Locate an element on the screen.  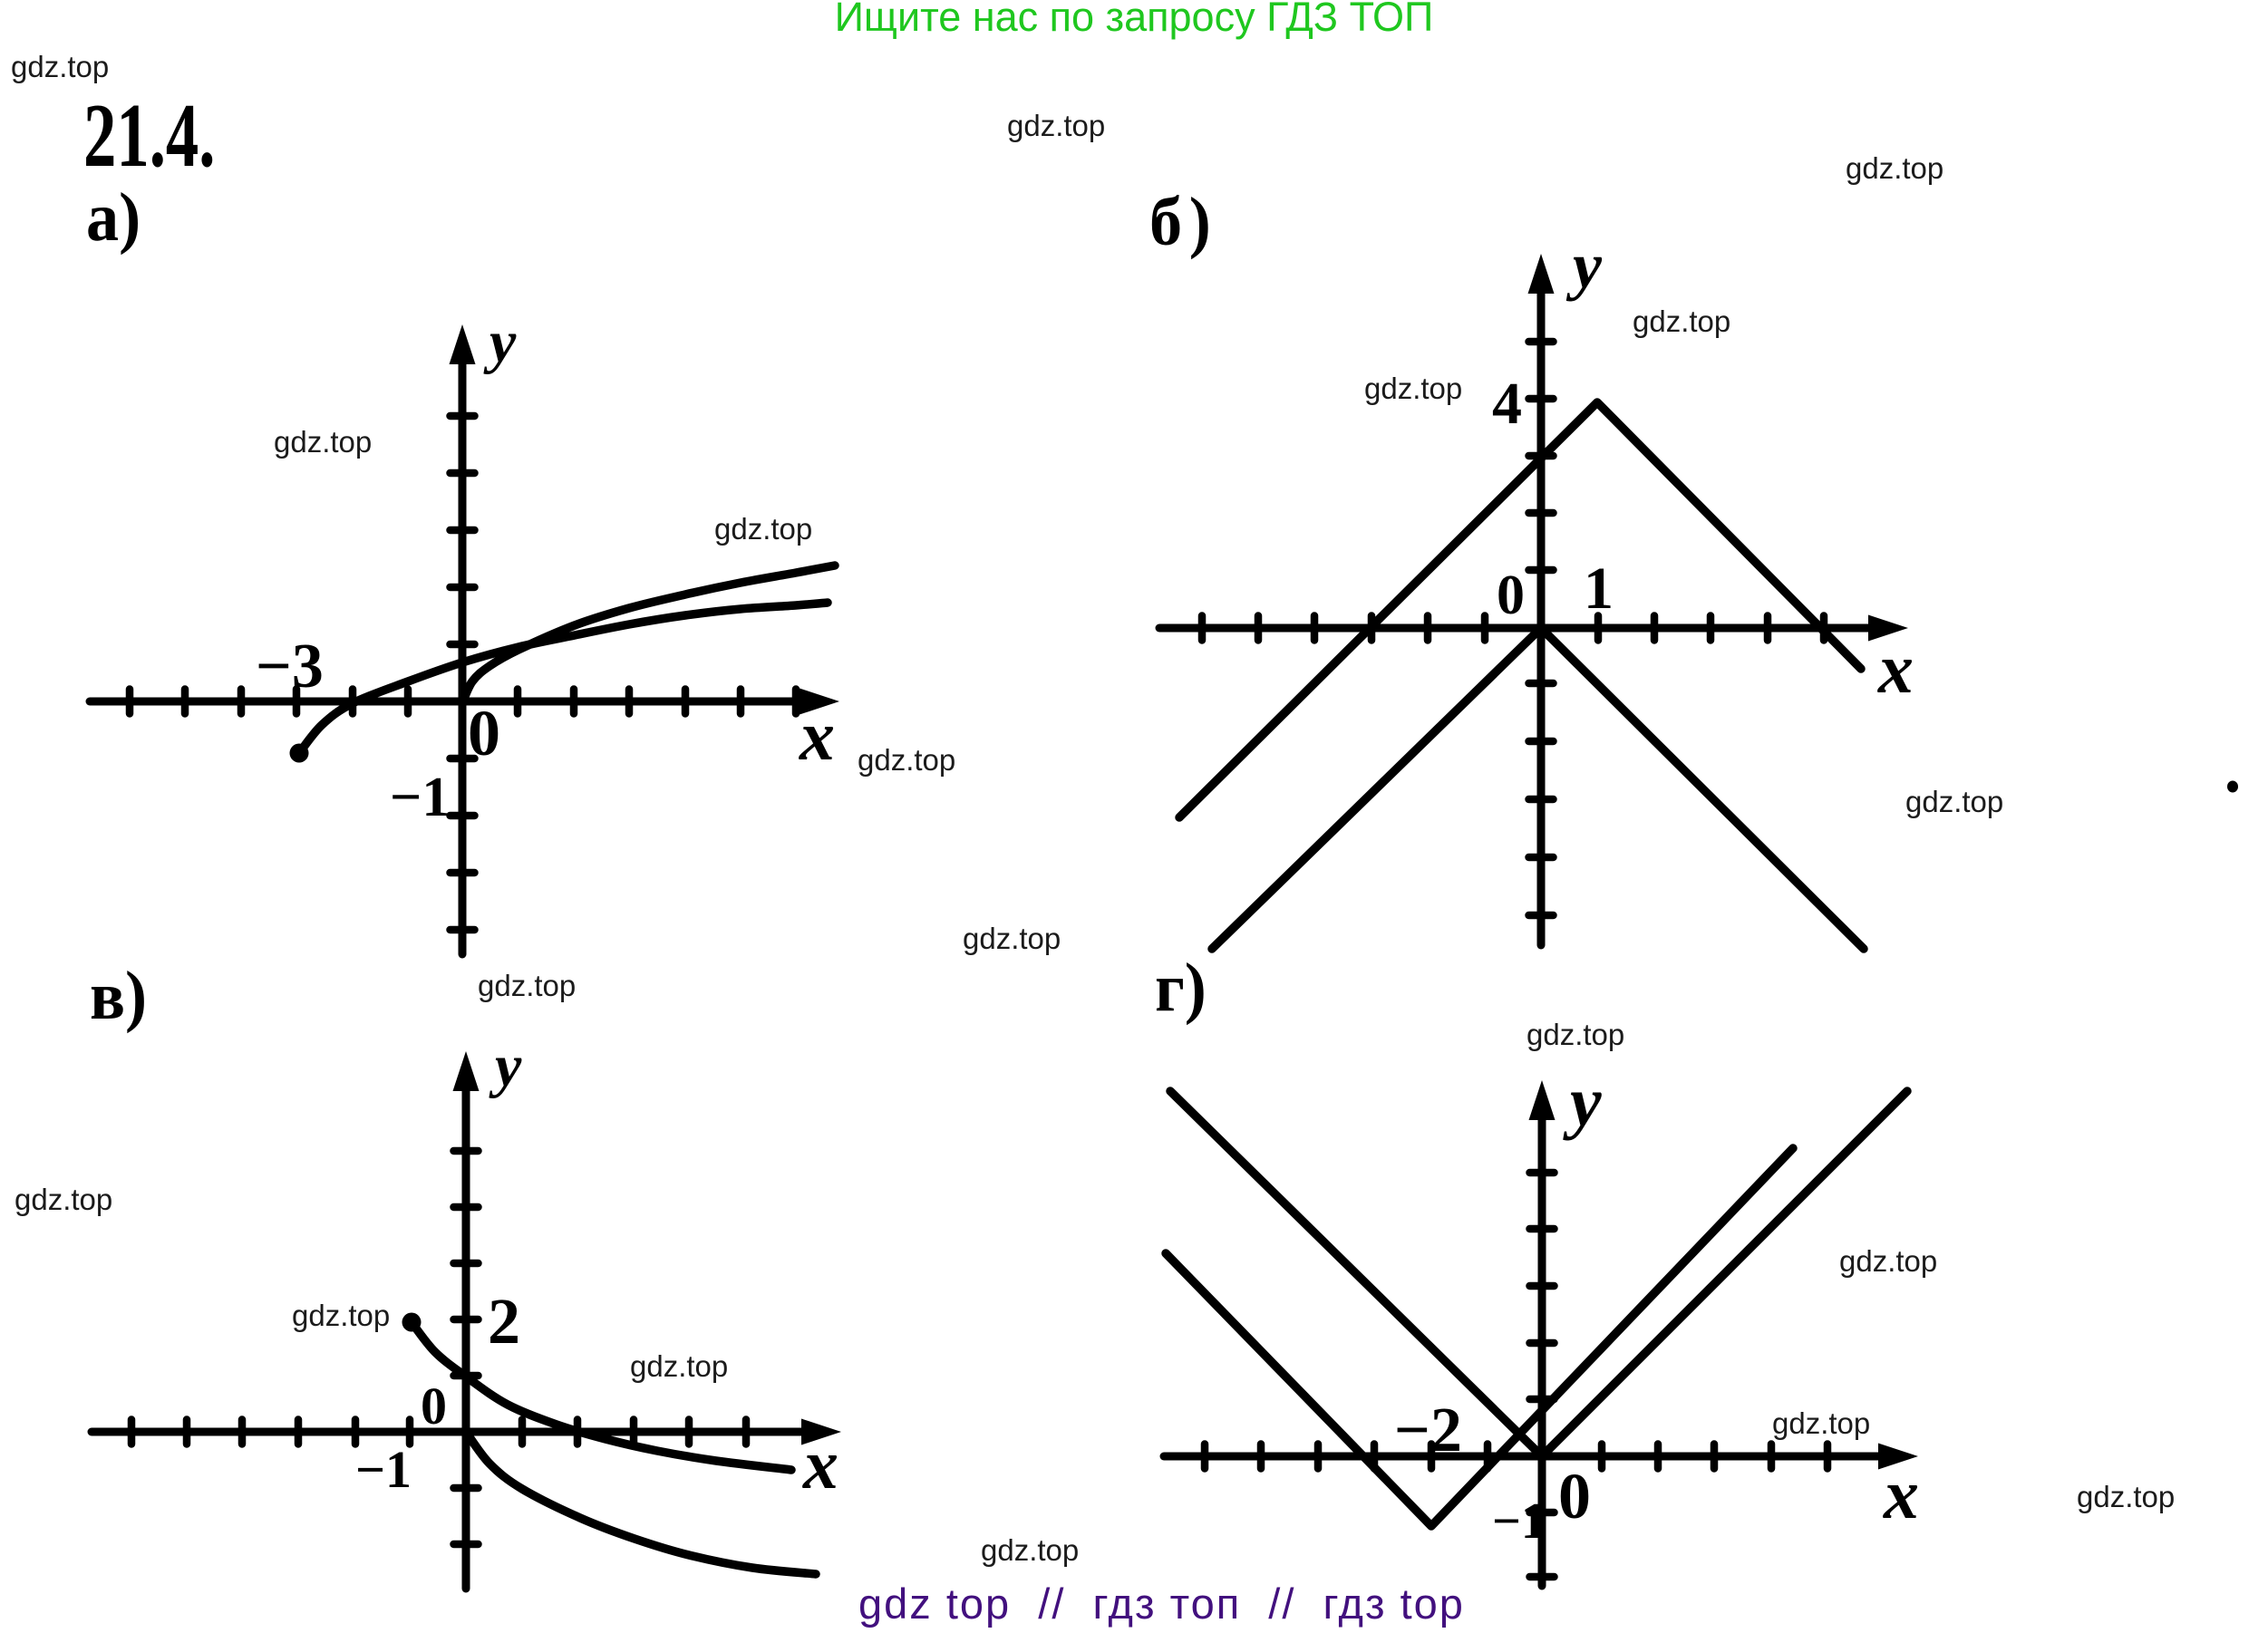
svg-text: −3 is located at coordinates (290, 666).